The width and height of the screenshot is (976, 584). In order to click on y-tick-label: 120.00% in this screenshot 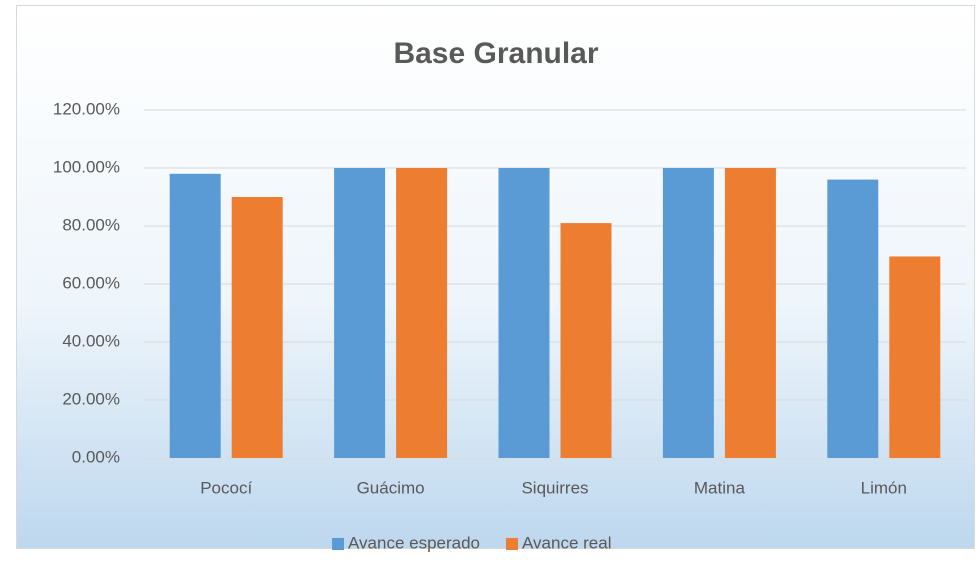, I will do `click(86, 108)`.